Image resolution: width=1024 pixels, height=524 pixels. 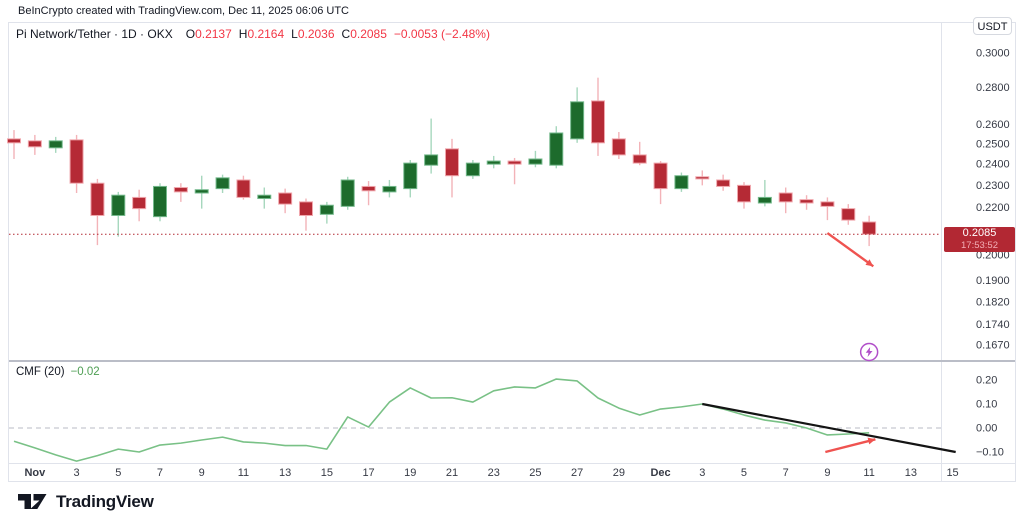 I want to click on cmf-legend: CMF (20) −0.02, so click(x=58, y=372).